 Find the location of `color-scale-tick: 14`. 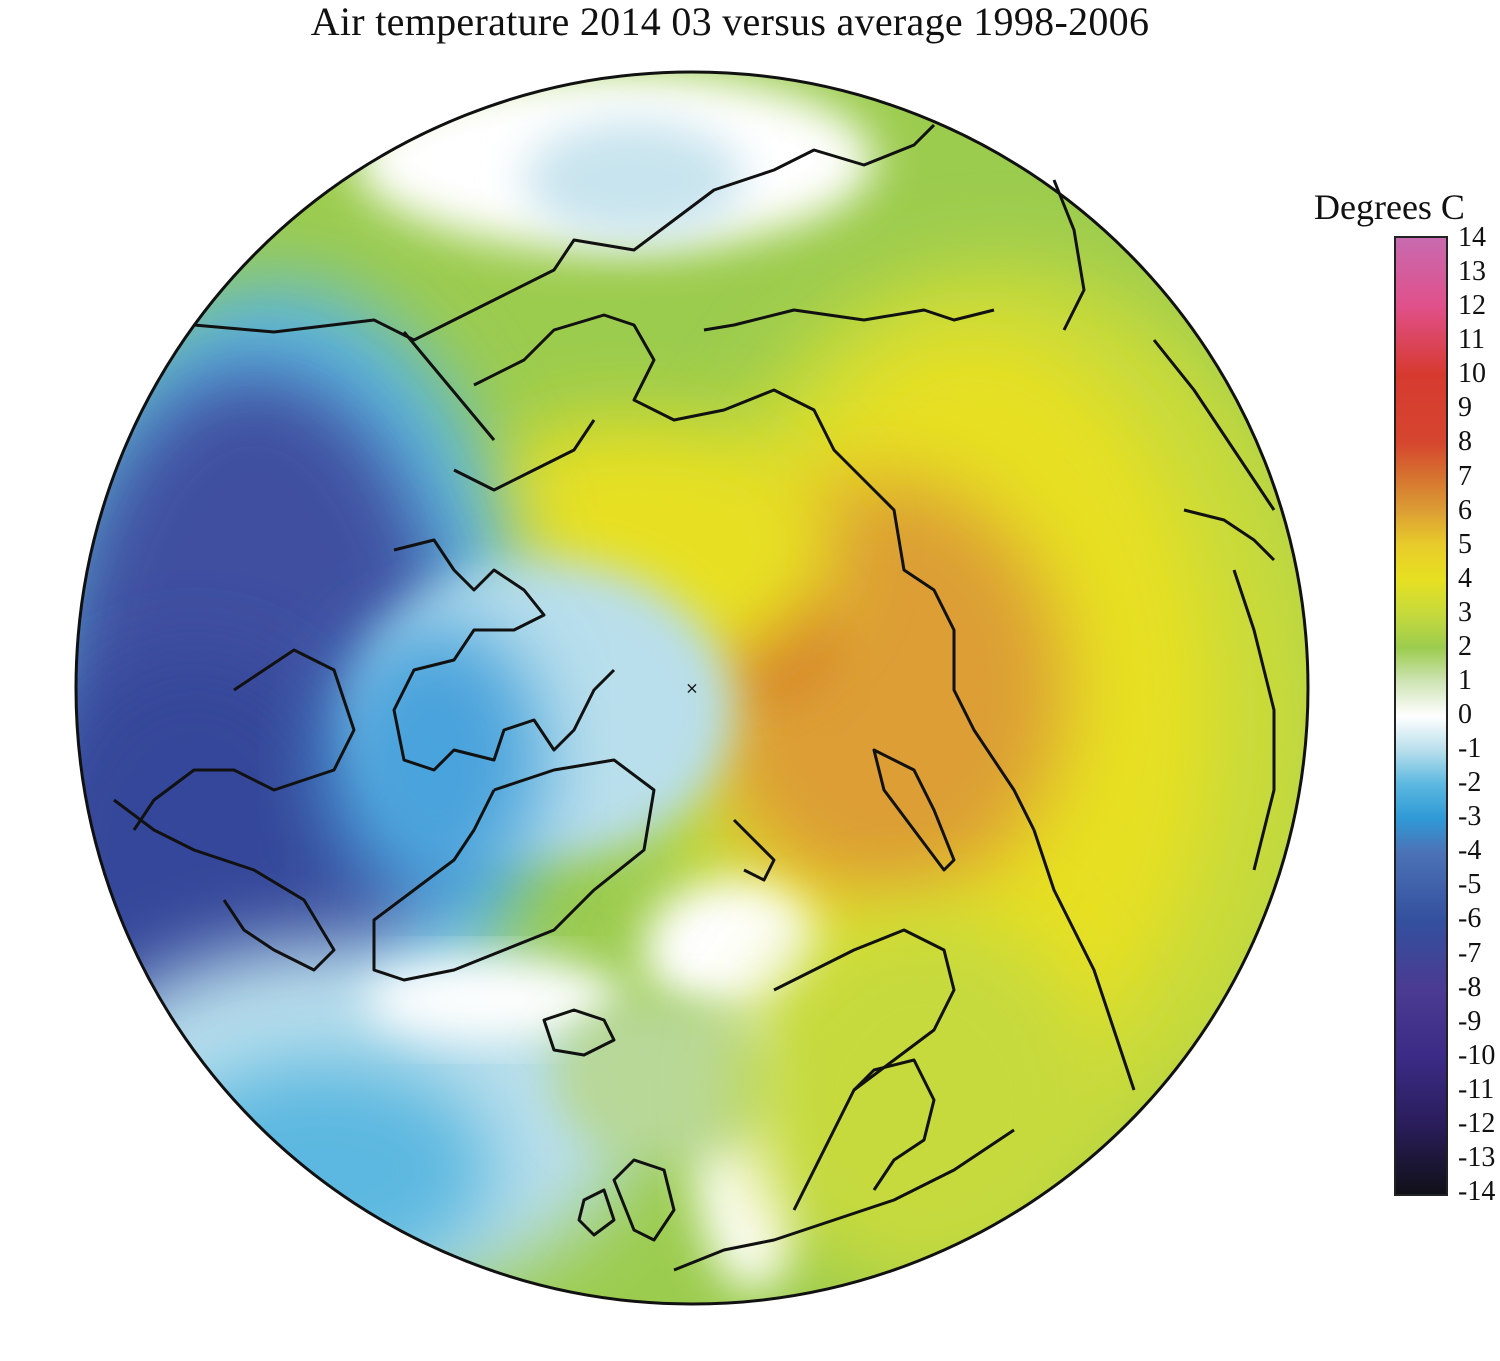

color-scale-tick: 14 is located at coordinates (1472, 237).